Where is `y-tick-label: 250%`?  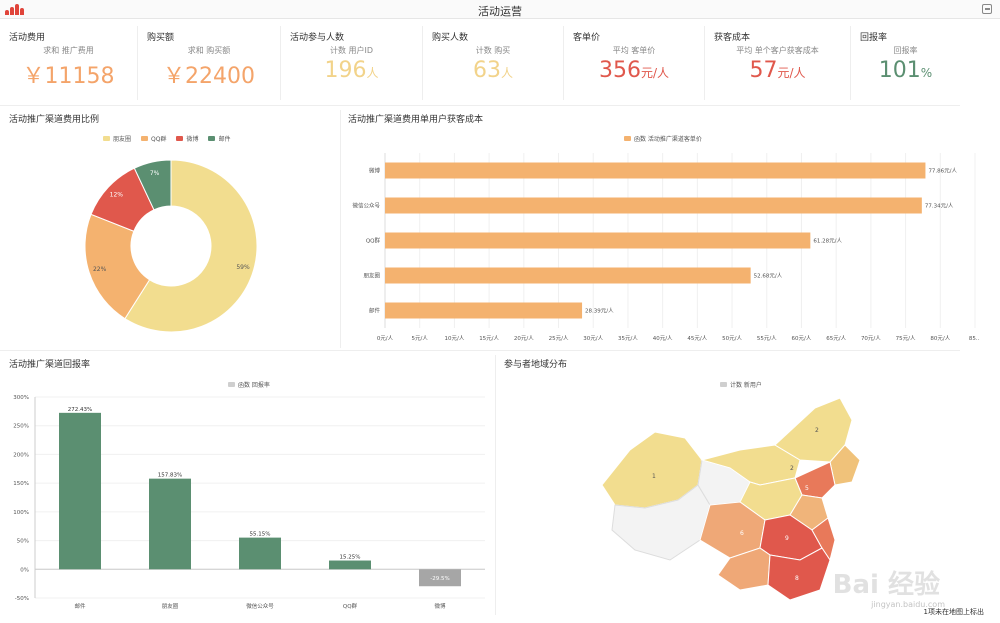 y-tick-label: 250% is located at coordinates (21, 427).